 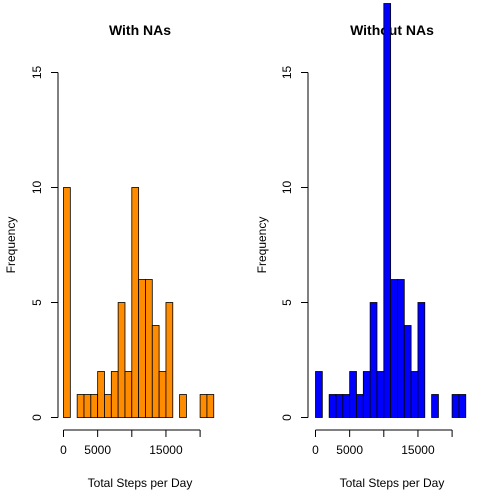 What do you see at coordinates (140, 30) in the screenshot?
I see `chart-title: With NAs` at bounding box center [140, 30].